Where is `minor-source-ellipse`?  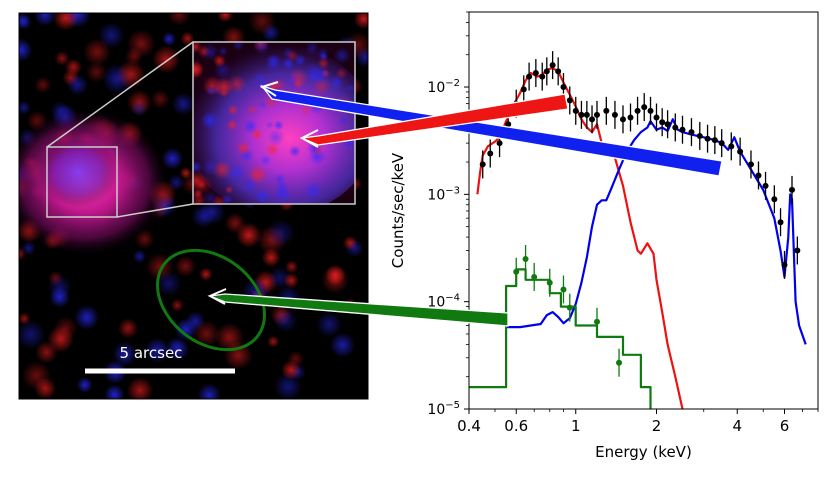
minor-source-ellipse is located at coordinates (211, 300).